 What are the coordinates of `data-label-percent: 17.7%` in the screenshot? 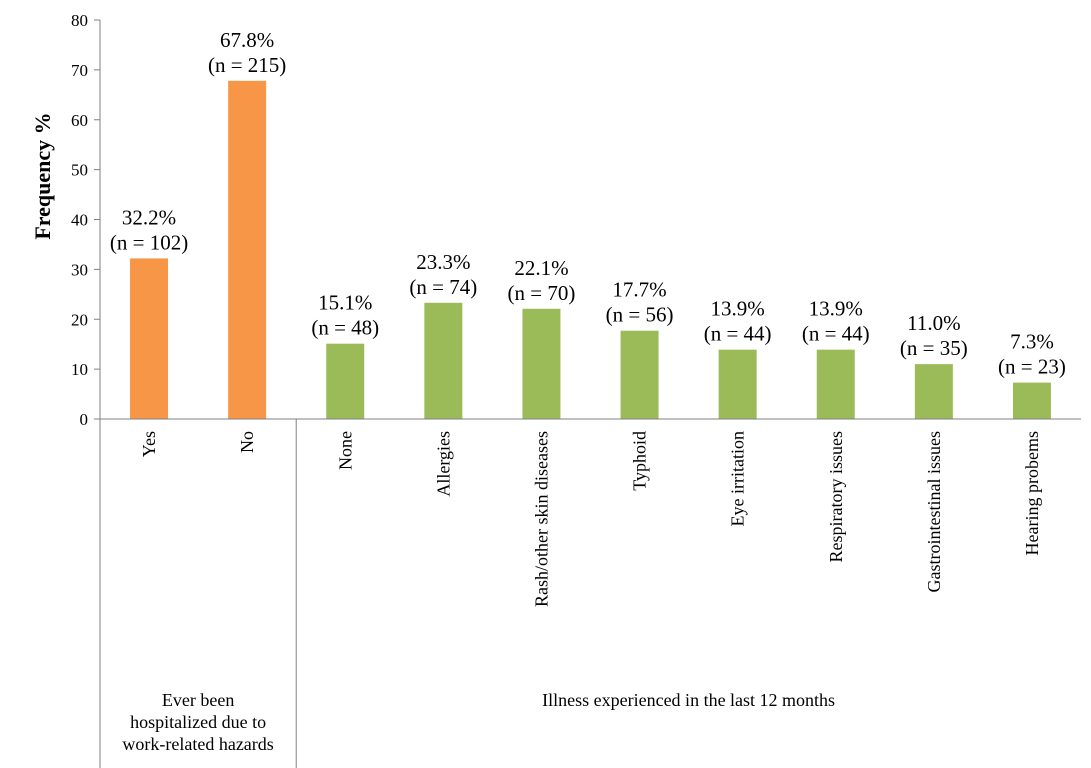 It's located at (639, 290).